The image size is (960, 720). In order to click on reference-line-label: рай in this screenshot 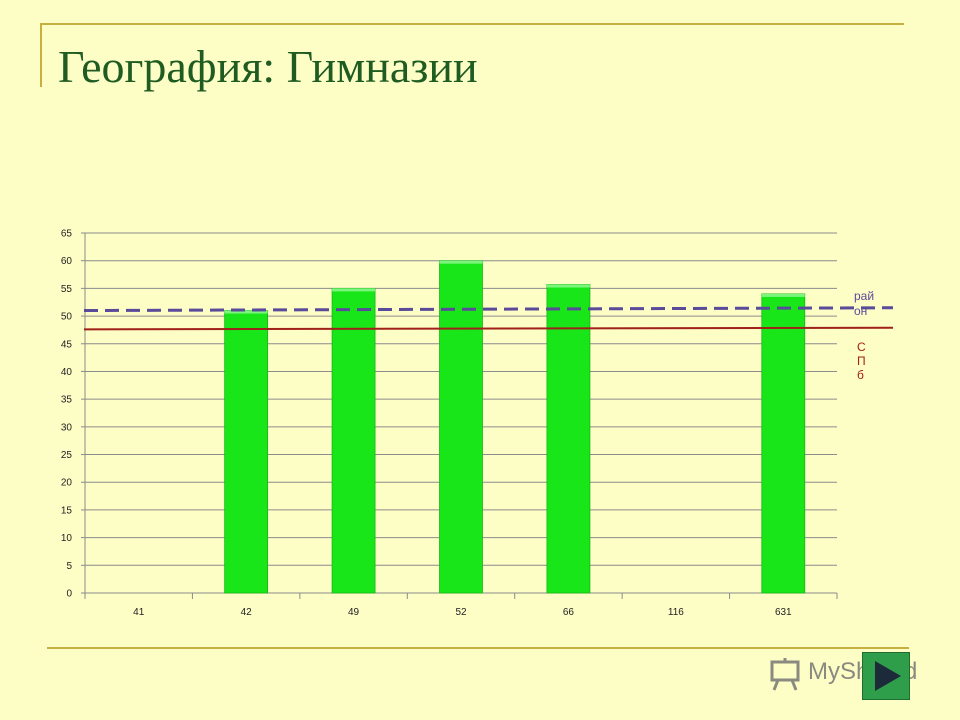, I will do `click(864, 296)`.